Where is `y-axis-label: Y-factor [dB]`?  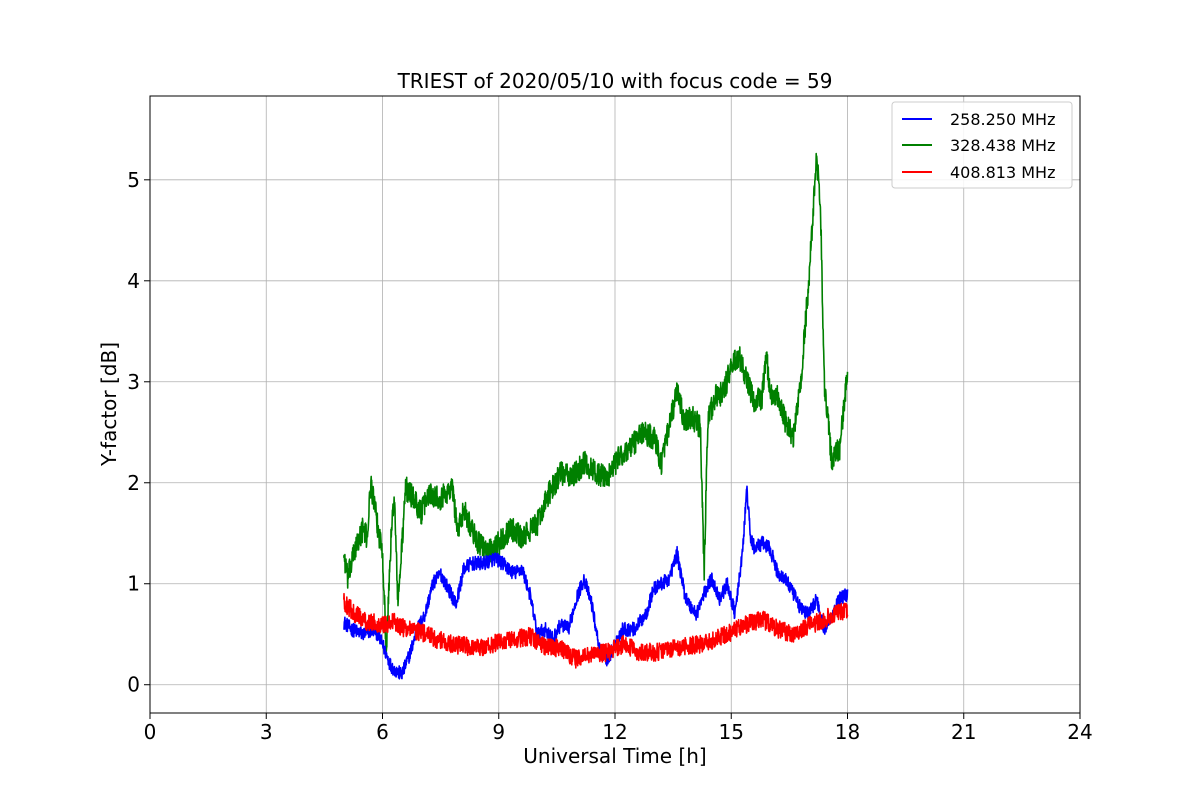 y-axis-label: Y-factor [dB] is located at coordinates (109, 404).